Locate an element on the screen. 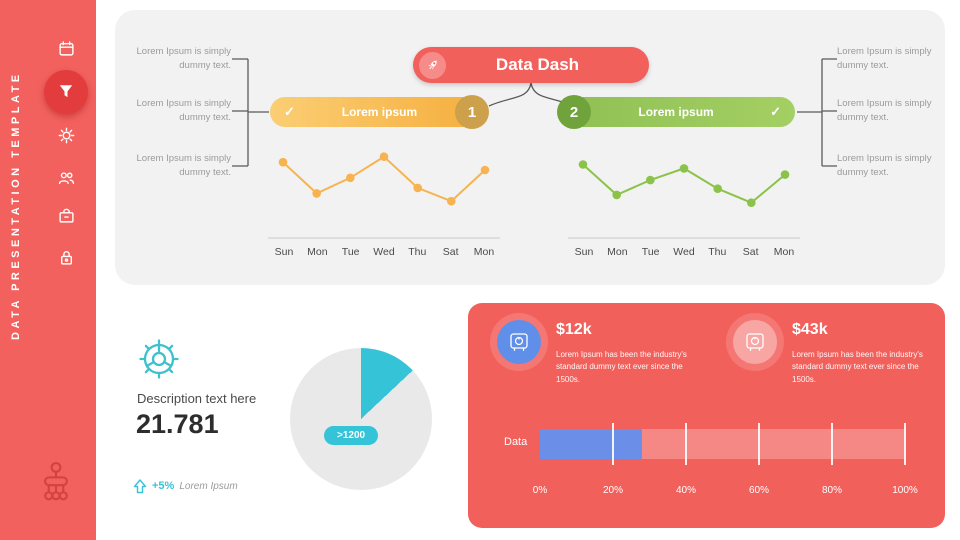  stat2-halo is located at coordinates (755, 342).